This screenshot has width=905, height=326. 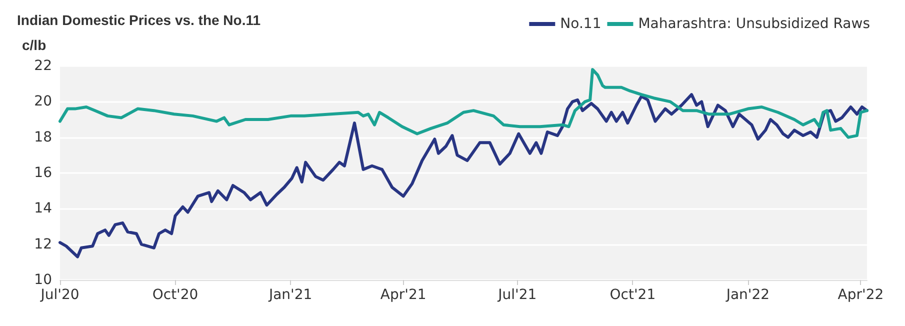 I want to click on x-tick-label: Apr'22, so click(x=861, y=295).